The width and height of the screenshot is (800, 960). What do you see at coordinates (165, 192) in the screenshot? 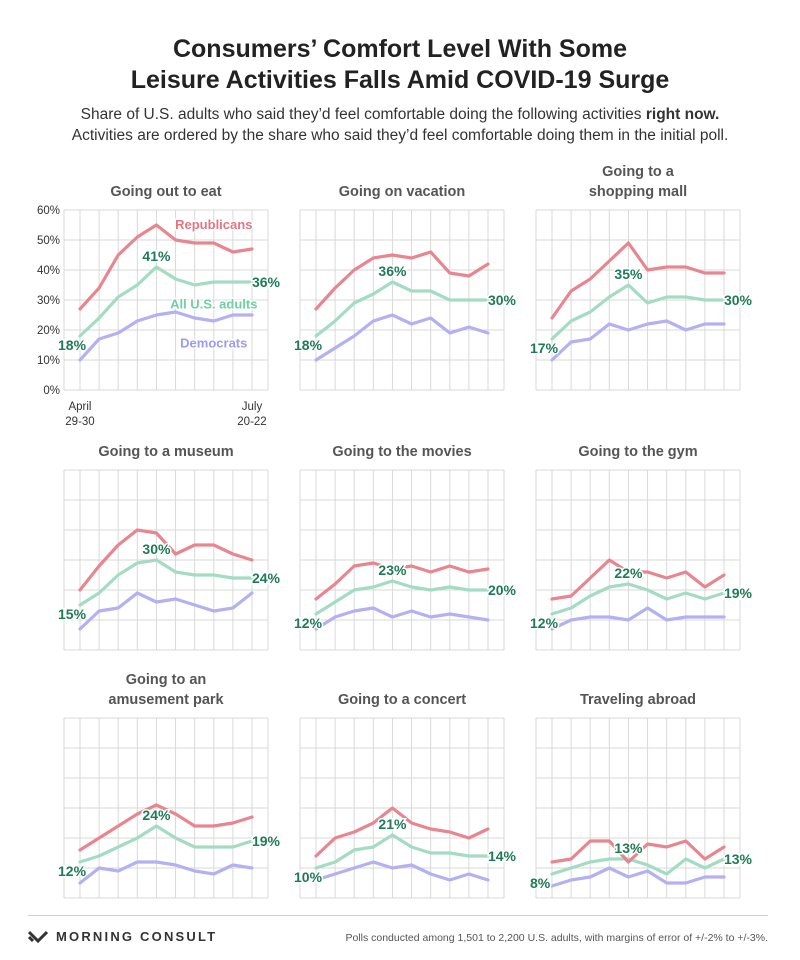
I see `chart-title-line: Going out to eat` at bounding box center [165, 192].